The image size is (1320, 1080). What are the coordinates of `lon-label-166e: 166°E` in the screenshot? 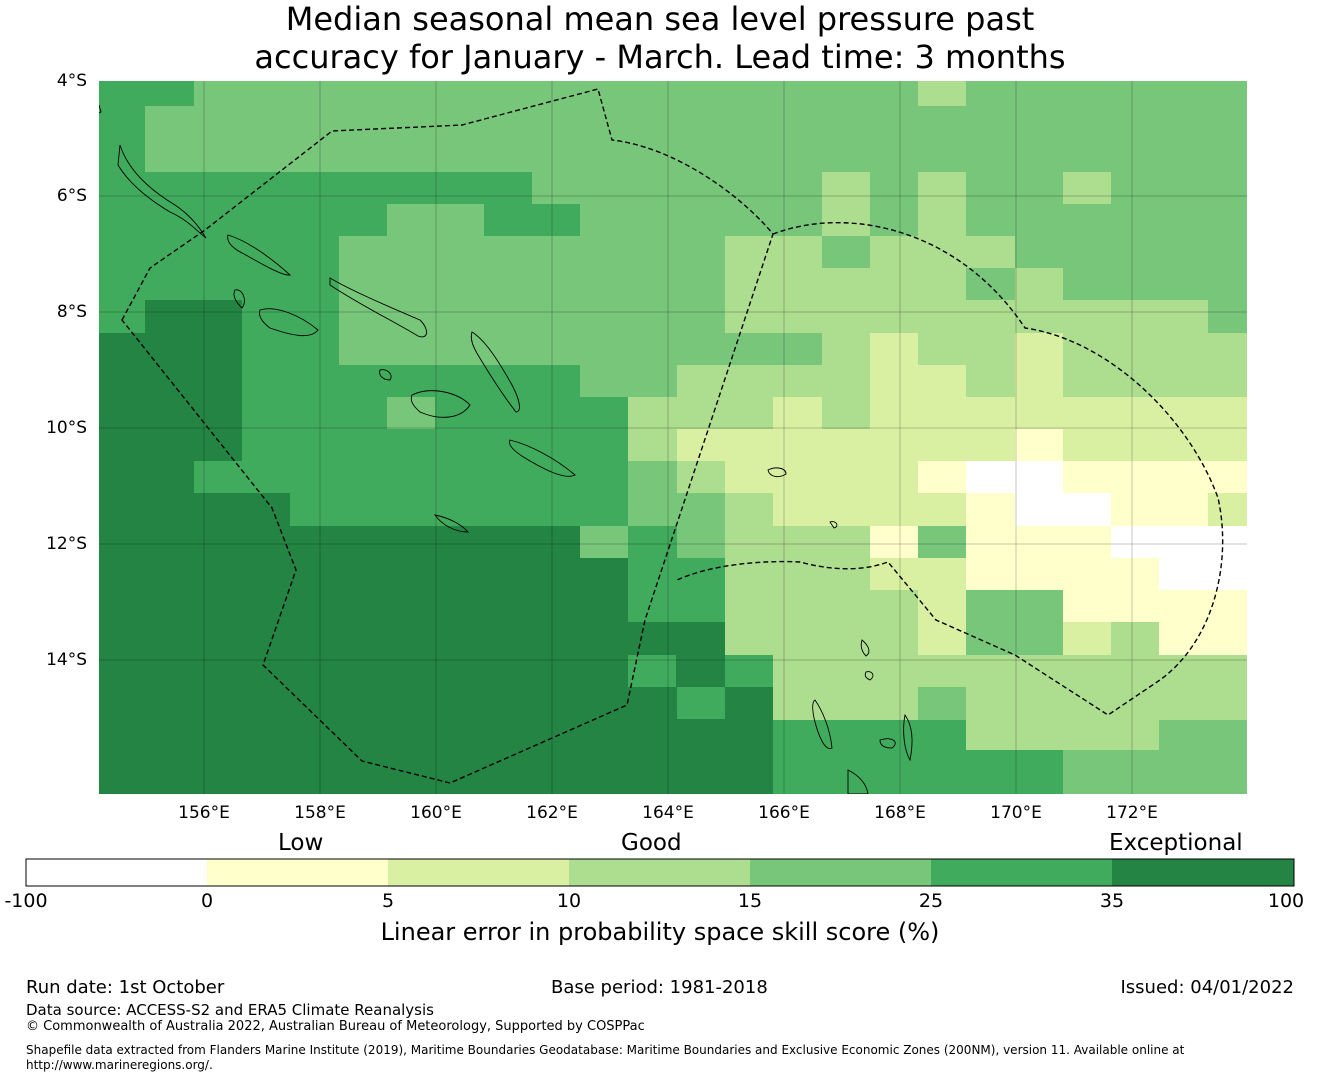 It's located at (784, 813).